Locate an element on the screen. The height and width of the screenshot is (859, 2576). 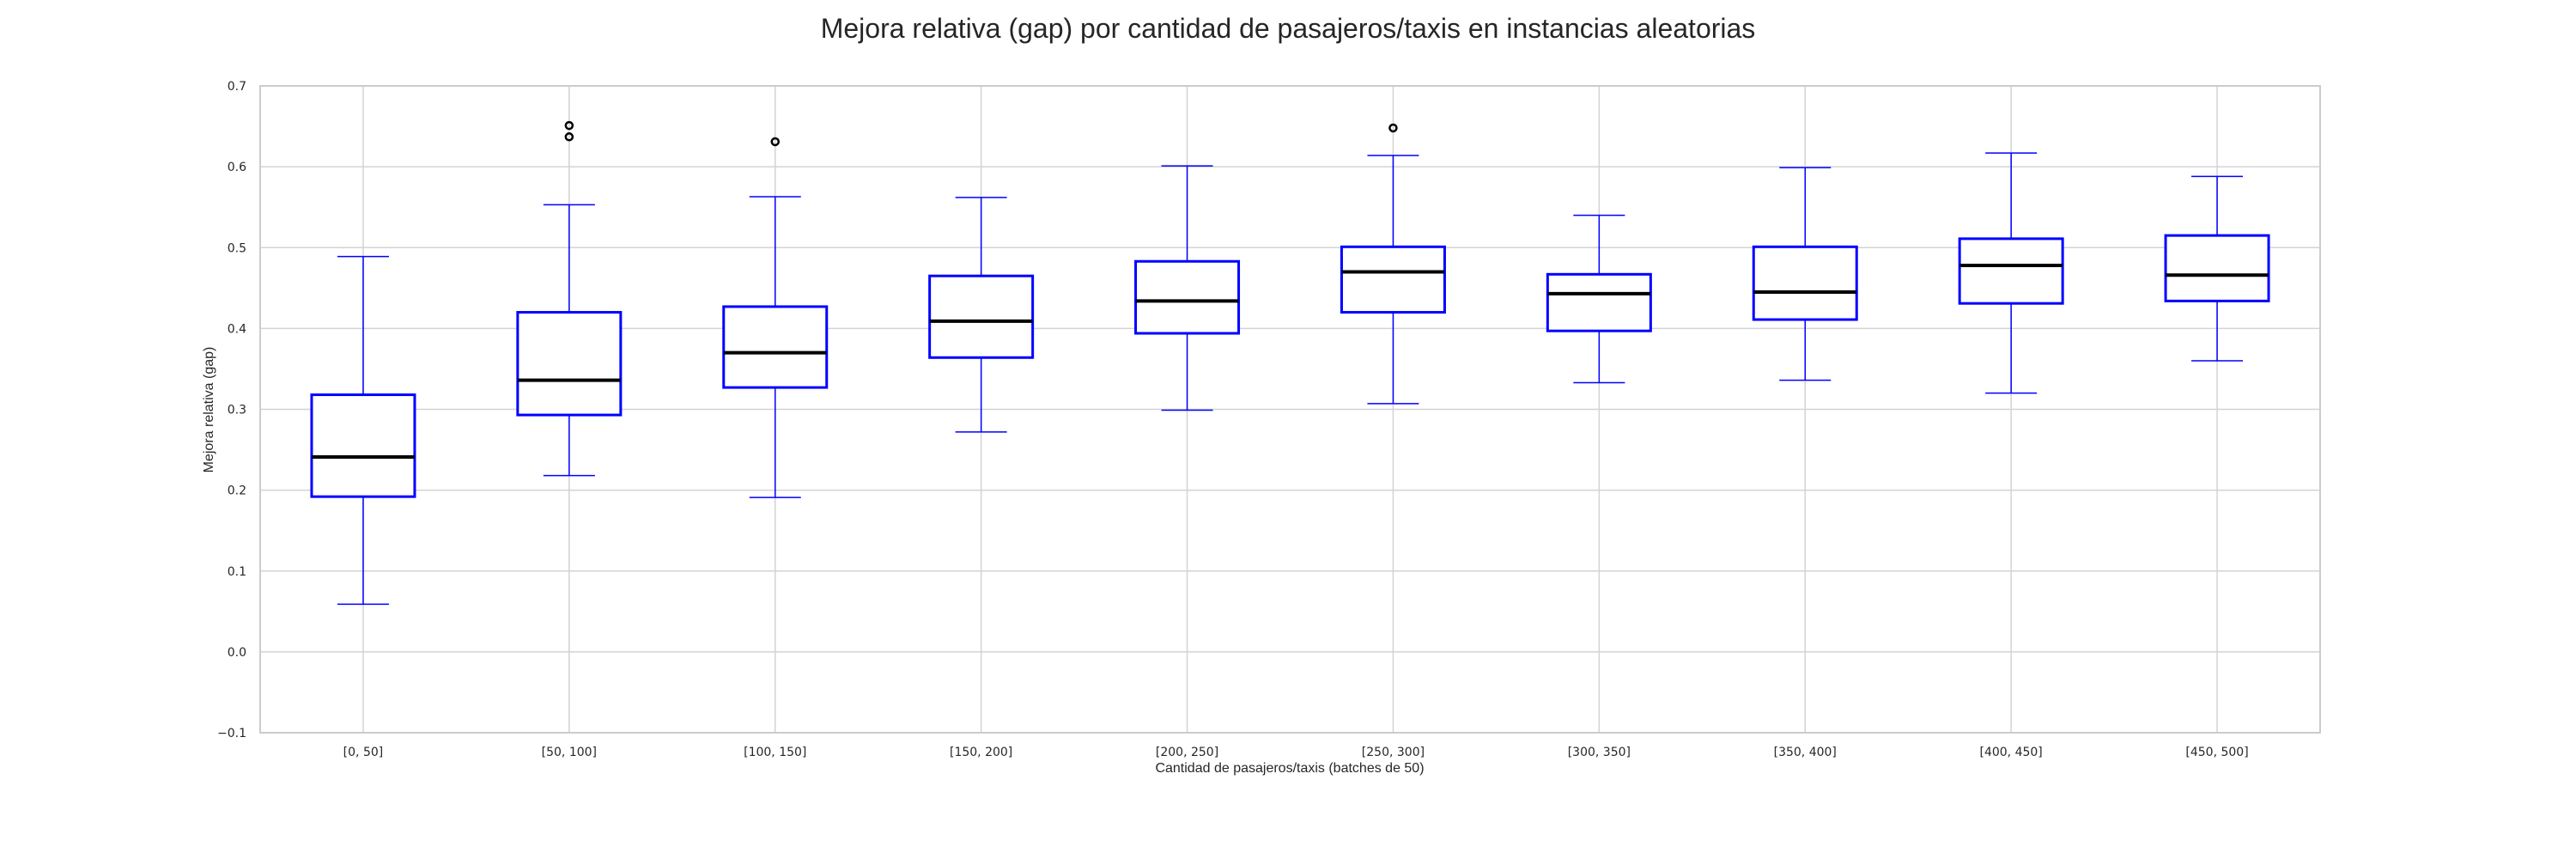
y-tick-label: 0.7 is located at coordinates (237, 87).